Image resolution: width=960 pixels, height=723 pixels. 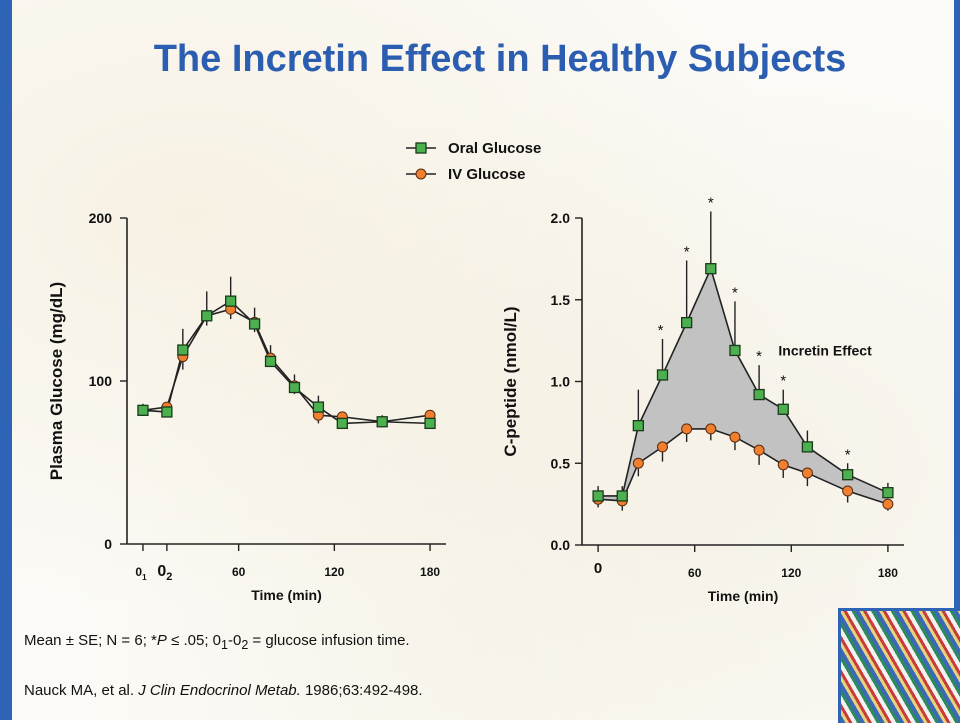 What do you see at coordinates (957, 360) in the screenshot?
I see `slide-right-border` at bounding box center [957, 360].